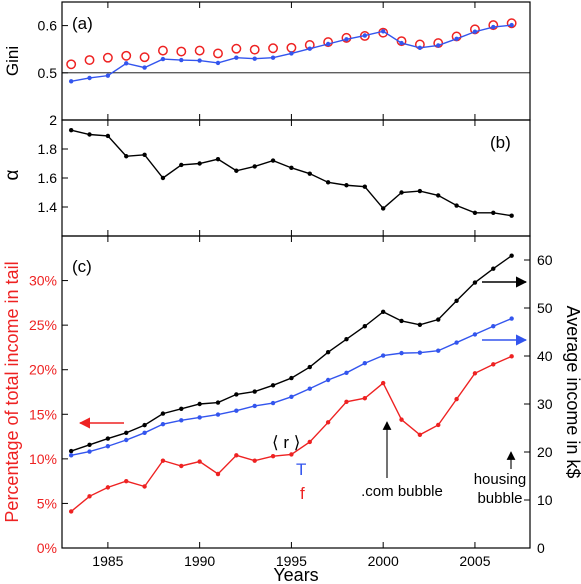 This screenshot has height=584, width=581. Describe the element at coordinates (500, 479) in the screenshot. I see `annotation-housing: housing` at that location.